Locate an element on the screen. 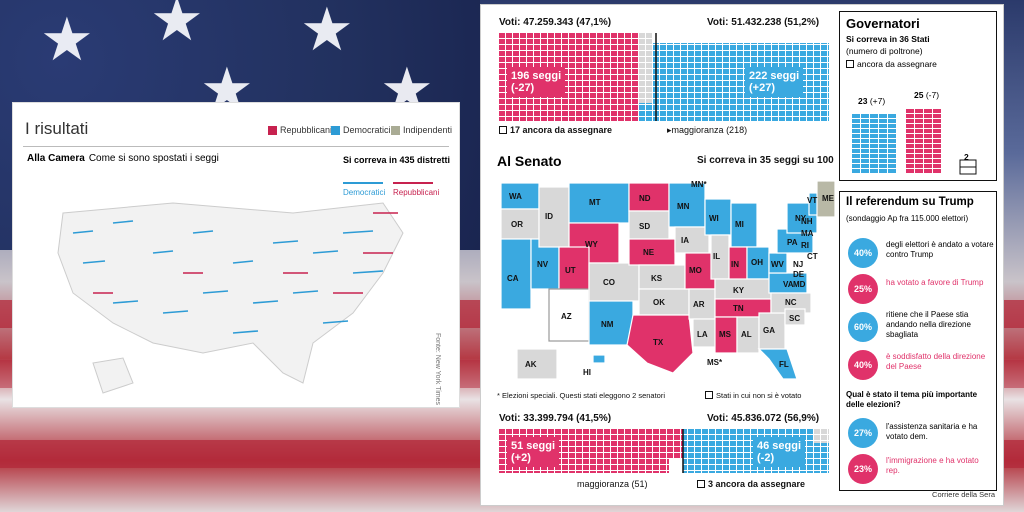  gov-rep-count: 25 (-7) is located at coordinates (927, 95).